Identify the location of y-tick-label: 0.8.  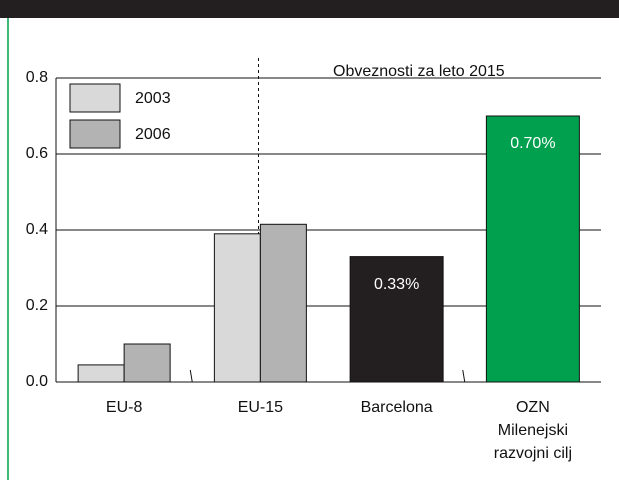
(37, 77).